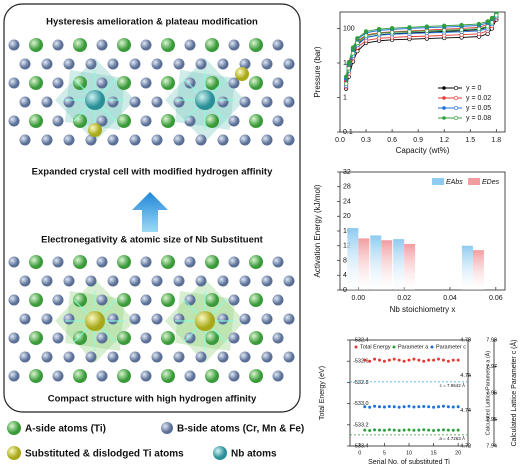 The height and width of the screenshot is (470, 520). I want to click on legend-icon, so click(220, 453).